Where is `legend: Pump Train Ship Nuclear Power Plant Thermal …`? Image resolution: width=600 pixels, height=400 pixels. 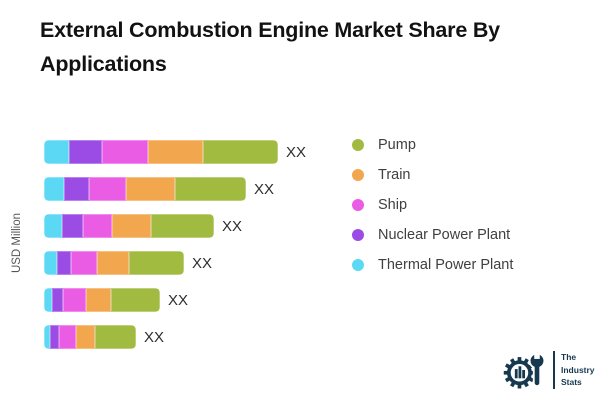 legend: Pump Train Ship Nuclear Power Plant Thermal … is located at coordinates (432, 205).